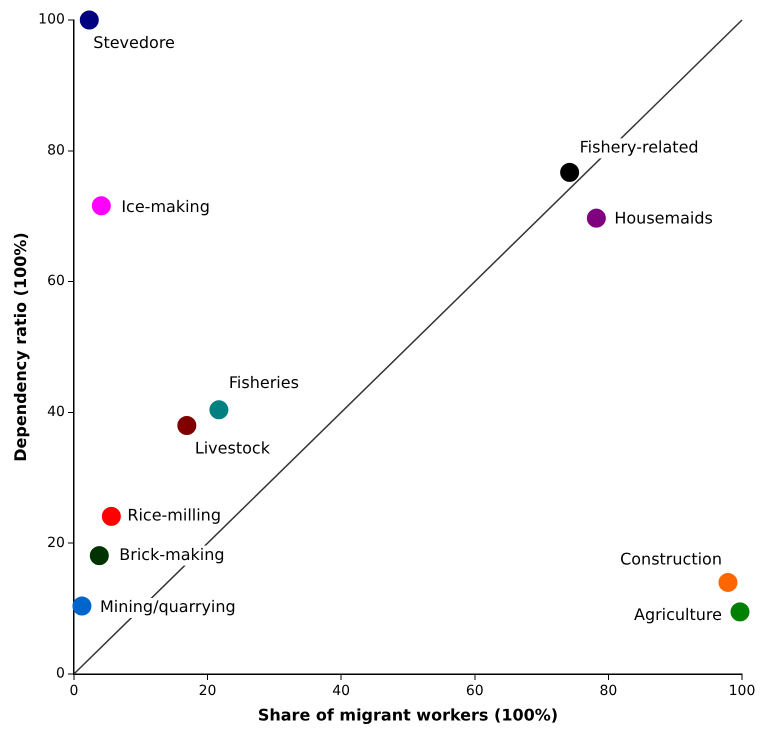  What do you see at coordinates (263, 382) in the screenshot?
I see `series-label: Fisheries` at bounding box center [263, 382].